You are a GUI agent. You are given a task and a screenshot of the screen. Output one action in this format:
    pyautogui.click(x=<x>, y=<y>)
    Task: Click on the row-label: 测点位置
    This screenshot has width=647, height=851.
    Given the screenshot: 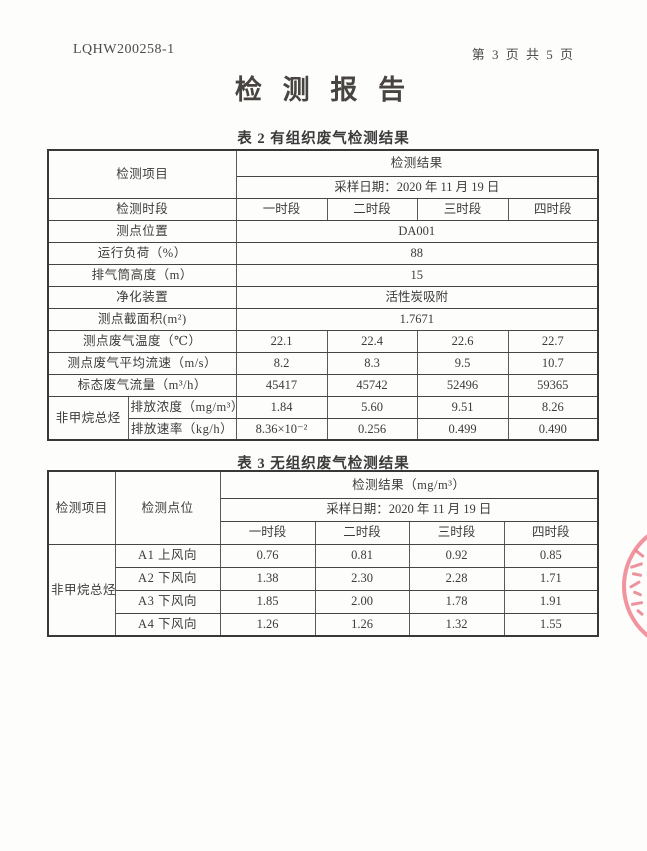 What is the action you would take?
    pyautogui.click(x=142, y=231)
    